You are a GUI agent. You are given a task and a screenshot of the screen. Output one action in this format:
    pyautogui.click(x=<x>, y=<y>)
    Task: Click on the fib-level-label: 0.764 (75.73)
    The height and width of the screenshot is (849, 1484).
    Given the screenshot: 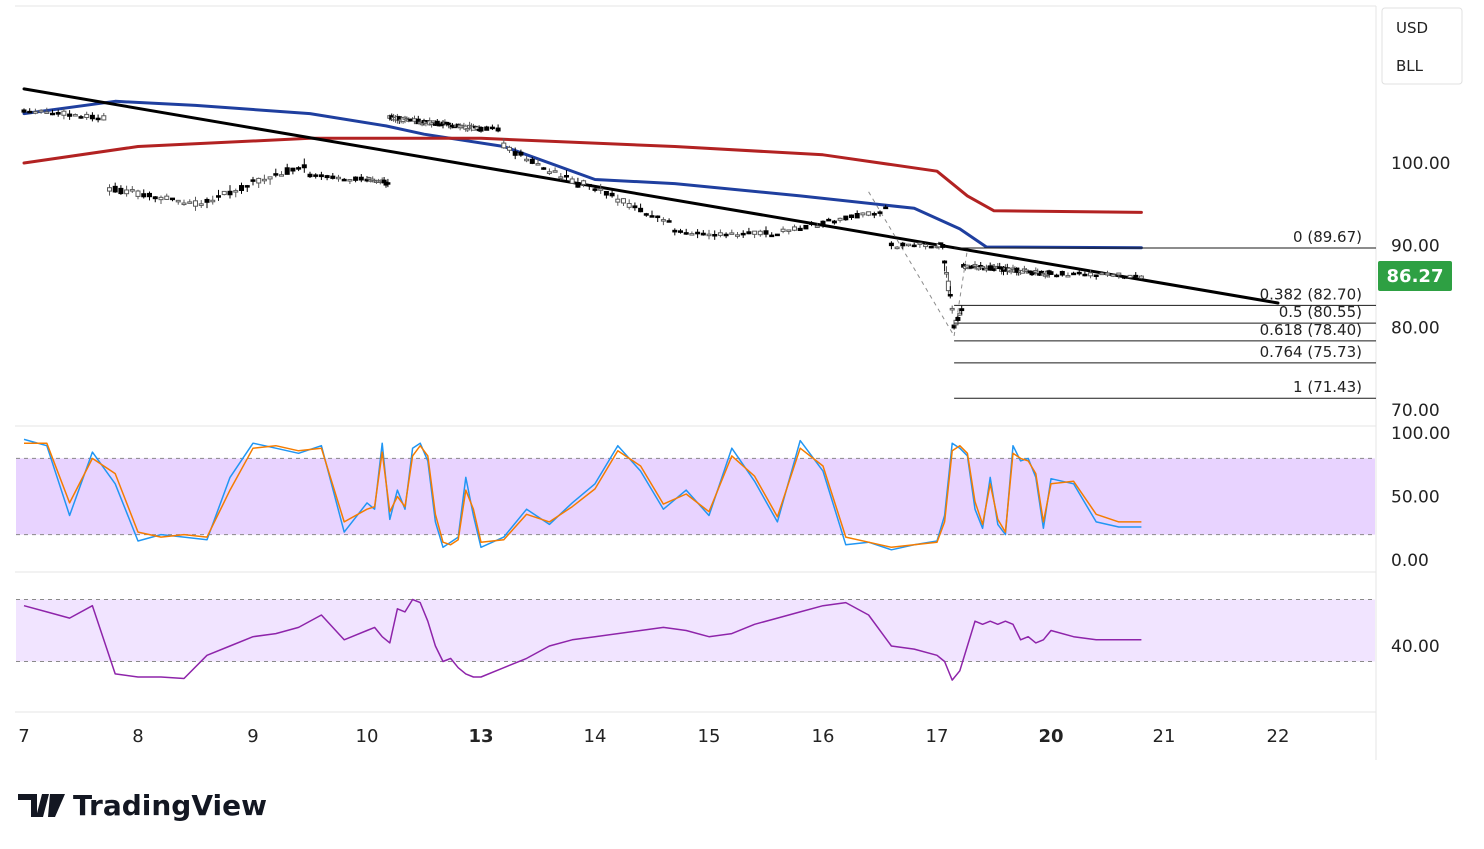 What is the action you would take?
    pyautogui.click(x=1311, y=352)
    